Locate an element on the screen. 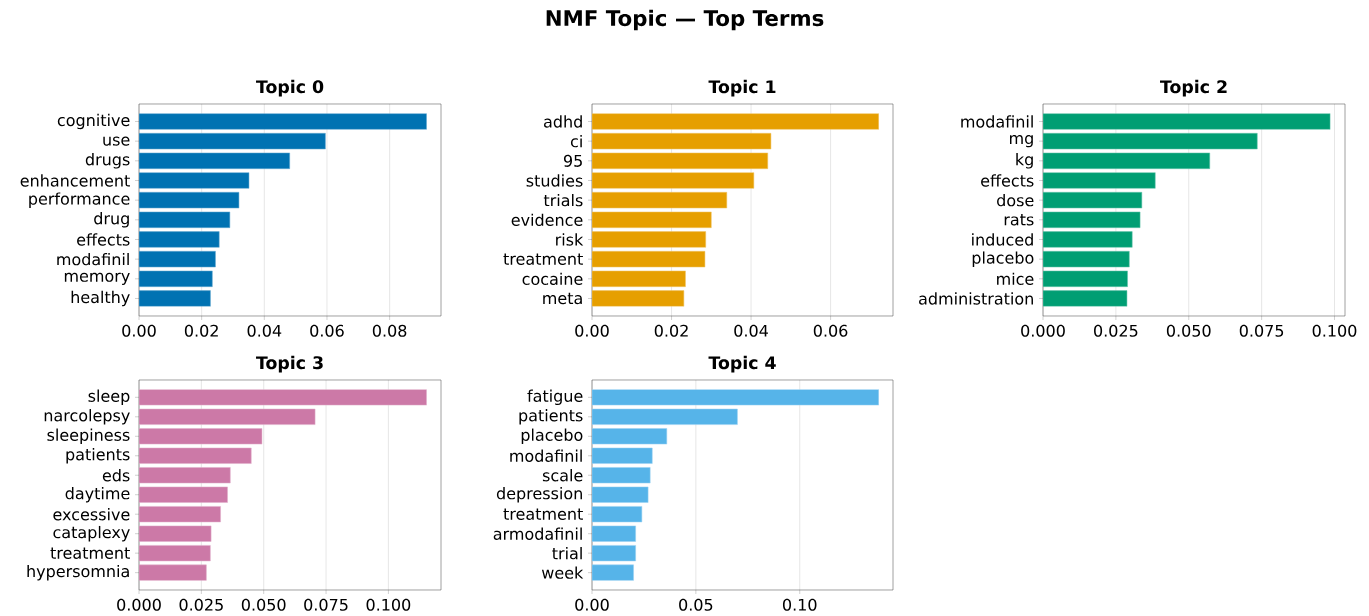  y-tick-label: studies is located at coordinates (554, 180).